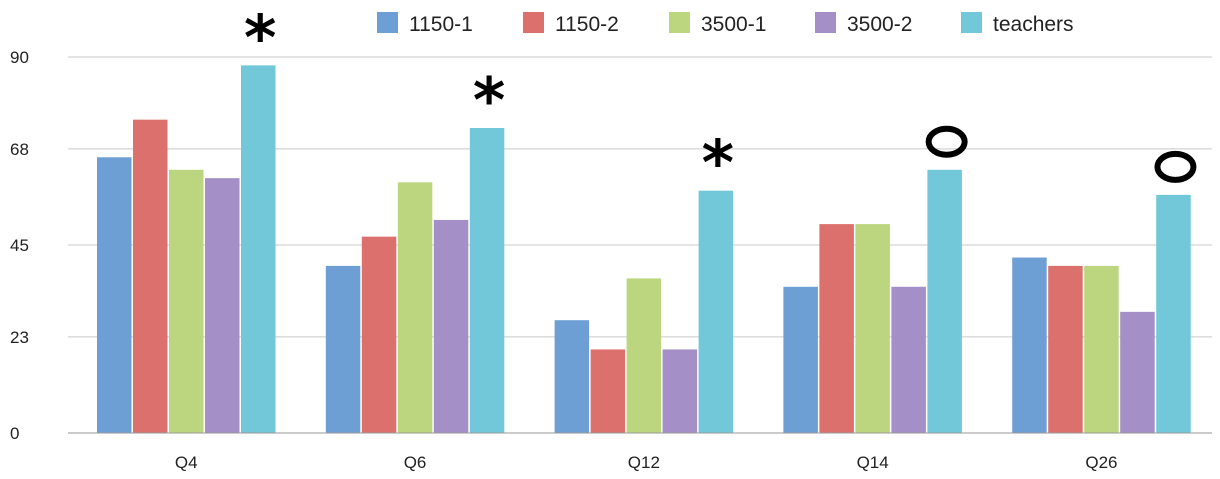 The image size is (1220, 479). I want to click on legend-label-3500-1: 3500-1, so click(733, 24).